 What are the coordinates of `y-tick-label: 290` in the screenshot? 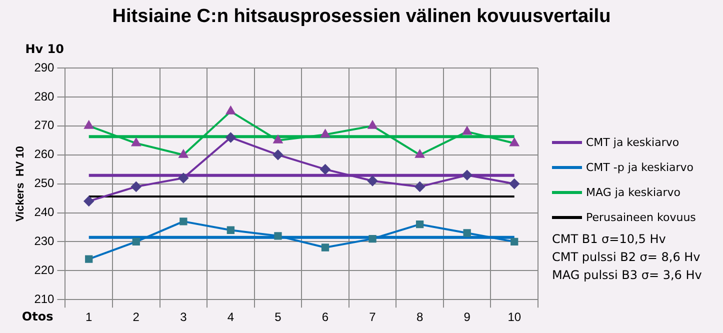 It's located at (44, 67).